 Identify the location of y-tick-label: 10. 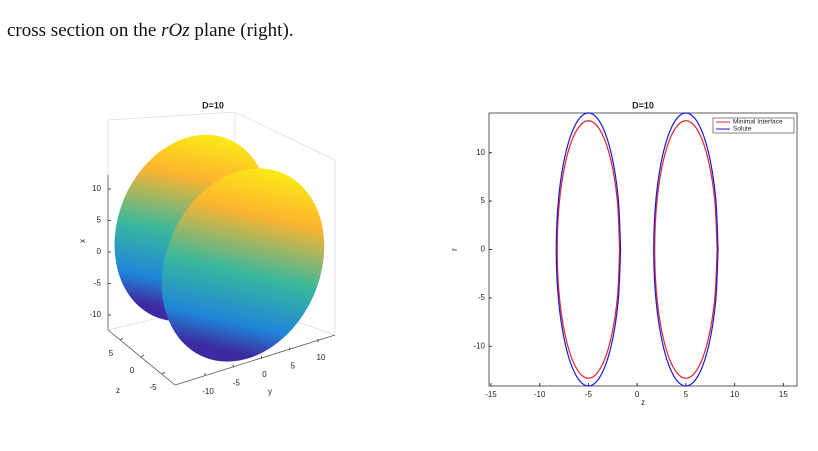
(480, 152).